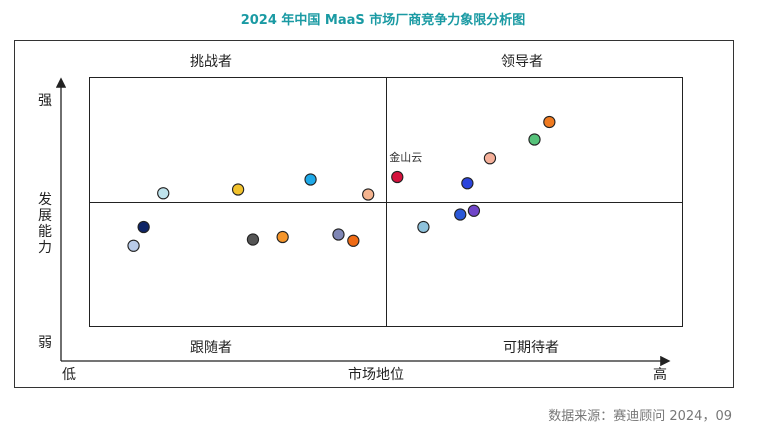  Describe the element at coordinates (640, 416) in the screenshot. I see `data-source: 数据来源：赛迪顾问 2024，09` at that location.